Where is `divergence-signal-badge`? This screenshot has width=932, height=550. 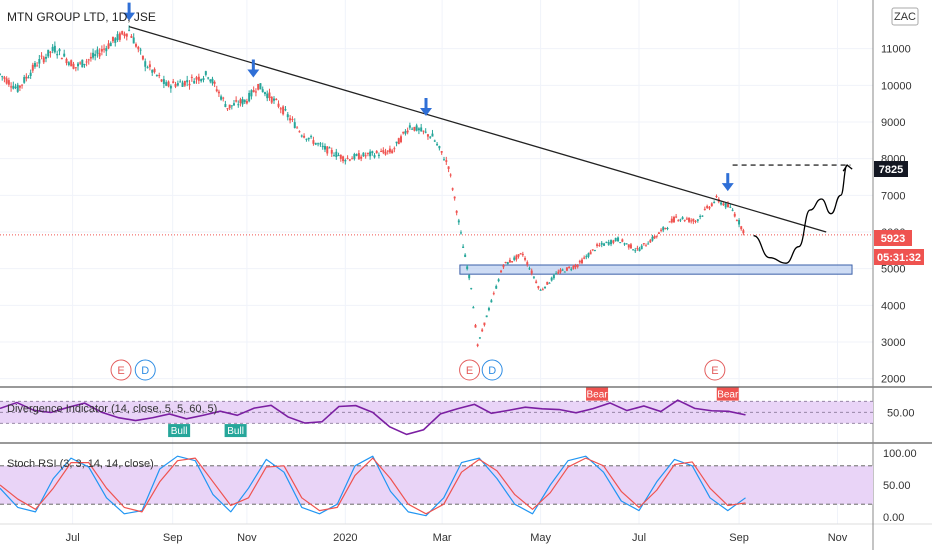
divergence-signal-badge is located at coordinates (597, 394).